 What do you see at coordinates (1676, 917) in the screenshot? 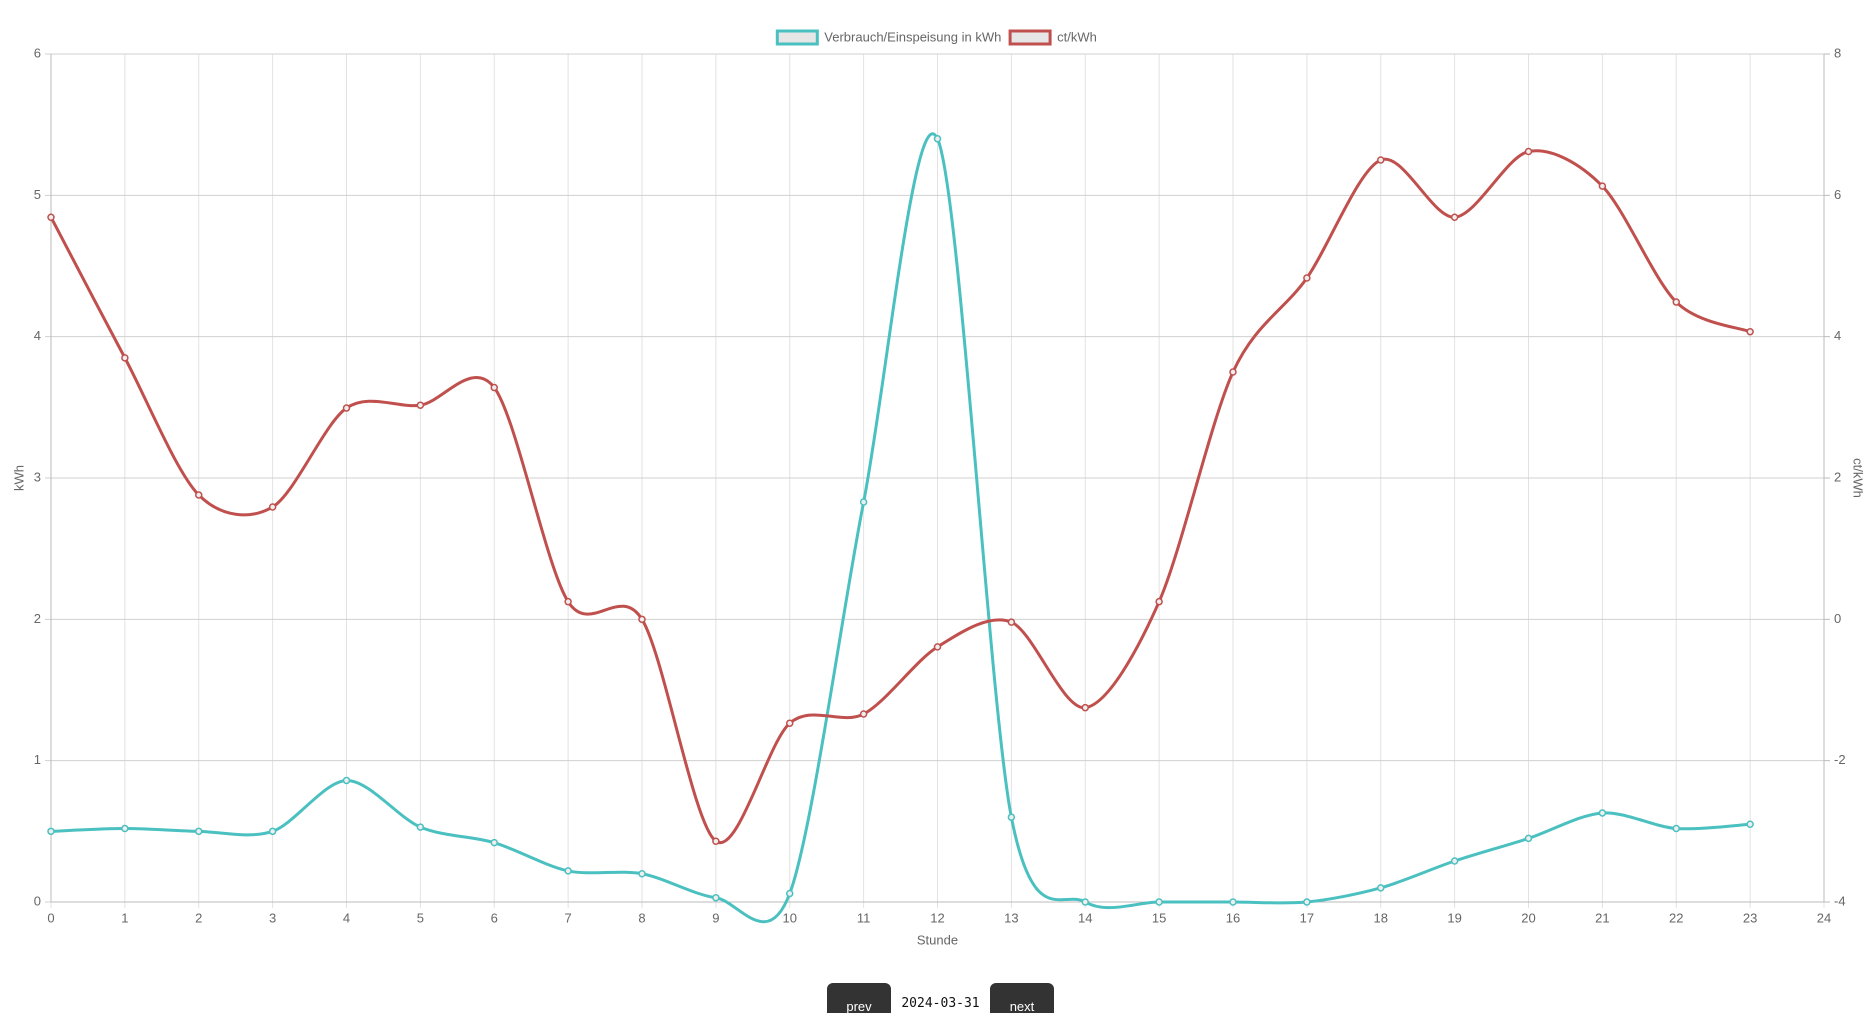
I see `x-tick-label: 22` at bounding box center [1676, 917].